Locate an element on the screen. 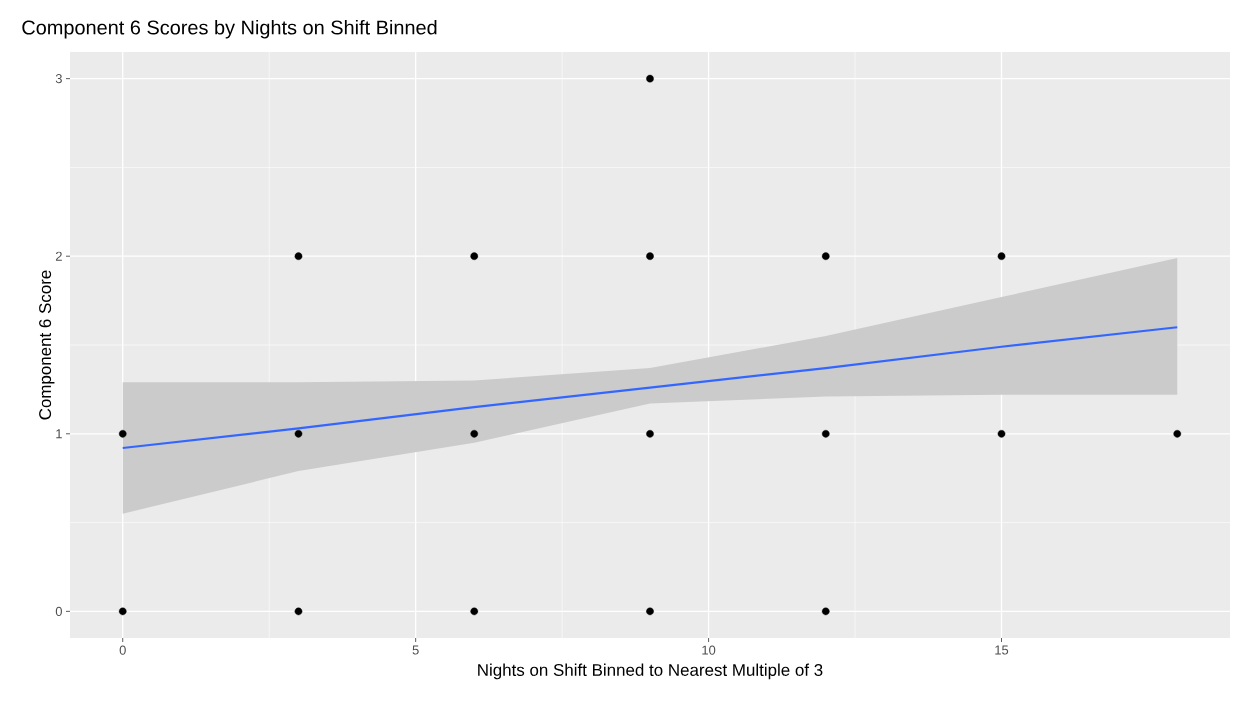 The height and width of the screenshot is (706, 1233). y-tick-label: 0 is located at coordinates (58, 611).